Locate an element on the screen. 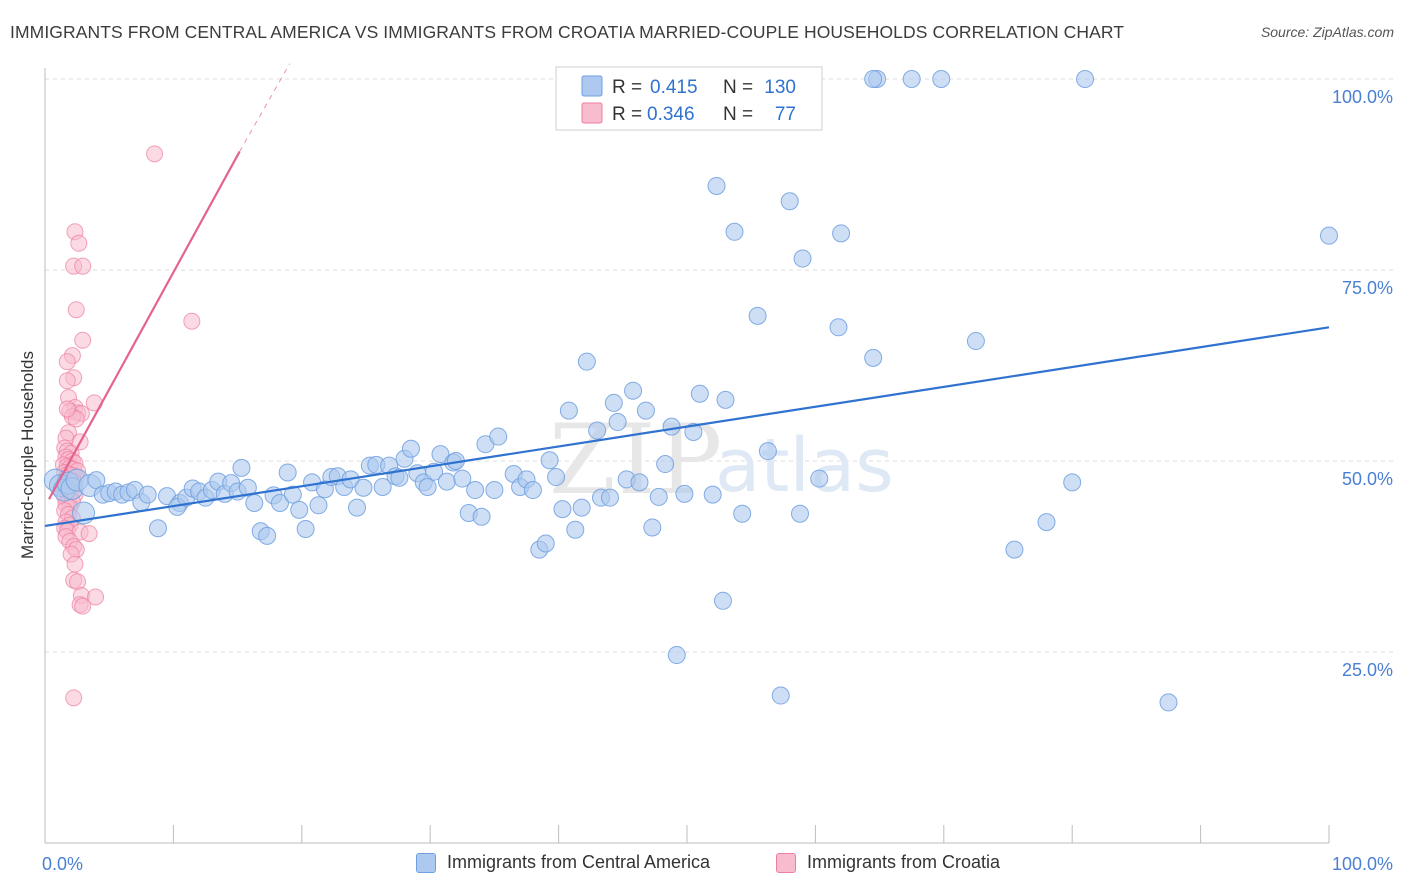 The height and width of the screenshot is (892, 1406). legend-top: R = 0.415 N = 130 R = 0.346 N = 77 is located at coordinates (689, 98).